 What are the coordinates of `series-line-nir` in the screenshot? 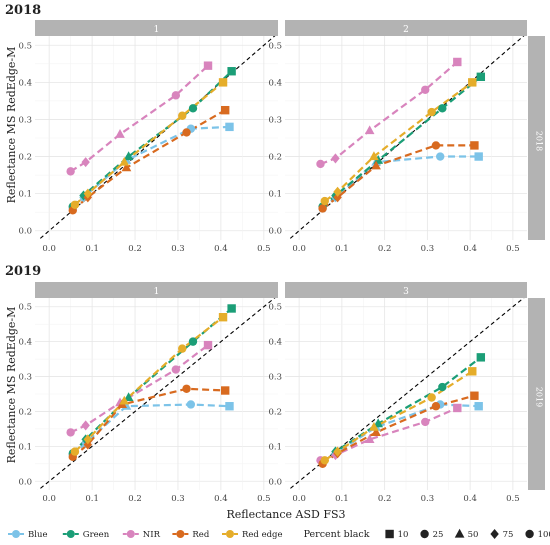 It's located at (389, 434).